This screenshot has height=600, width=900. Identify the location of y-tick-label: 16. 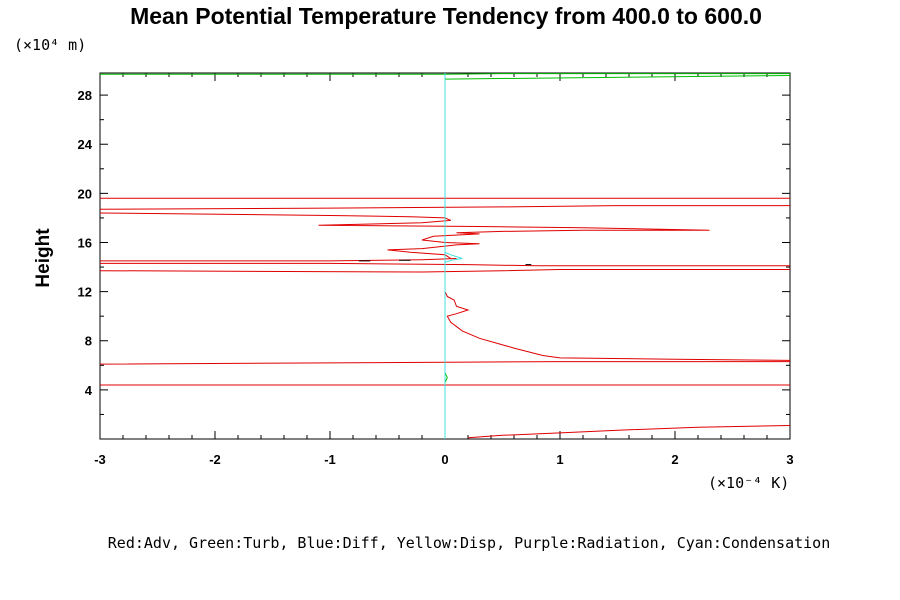
(85, 242).